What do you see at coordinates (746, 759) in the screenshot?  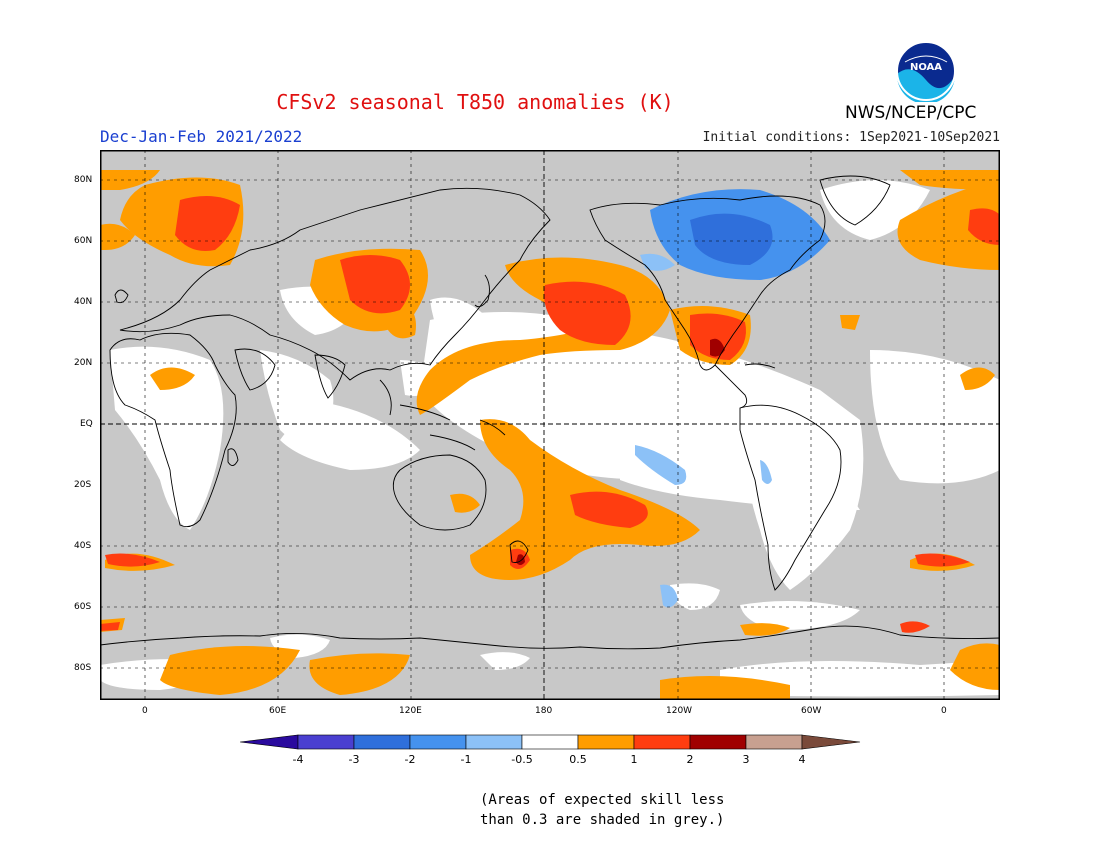 I see `colorbar-label: 3` at bounding box center [746, 759].